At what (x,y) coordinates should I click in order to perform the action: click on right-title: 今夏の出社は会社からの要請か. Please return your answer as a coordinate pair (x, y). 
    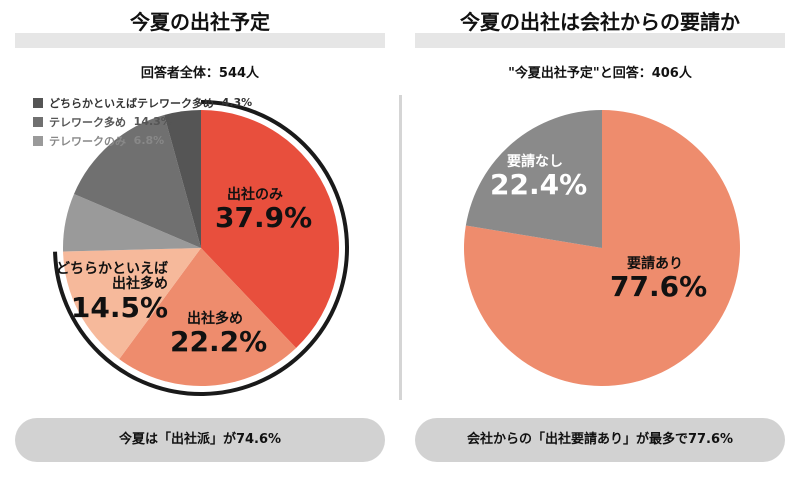
    Looking at the image, I should click on (600, 22).